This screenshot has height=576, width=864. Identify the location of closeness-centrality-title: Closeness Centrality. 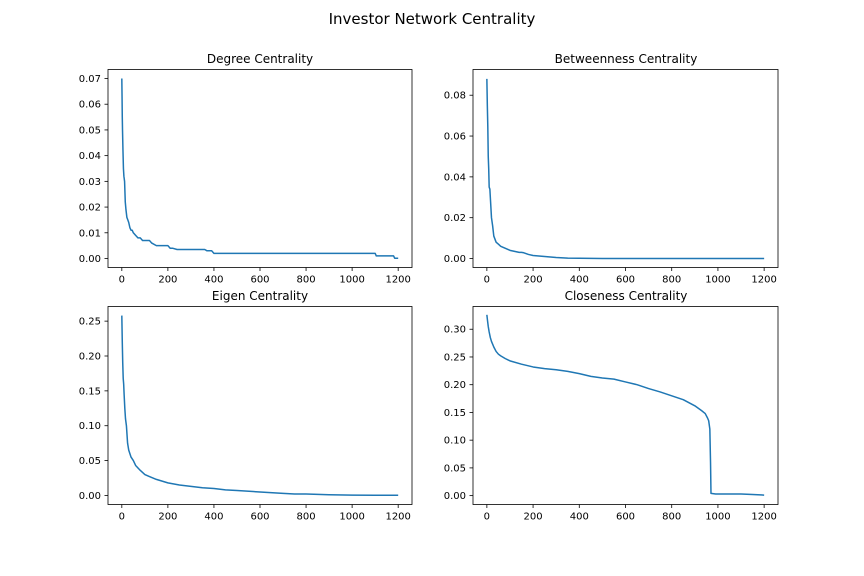
(626, 296).